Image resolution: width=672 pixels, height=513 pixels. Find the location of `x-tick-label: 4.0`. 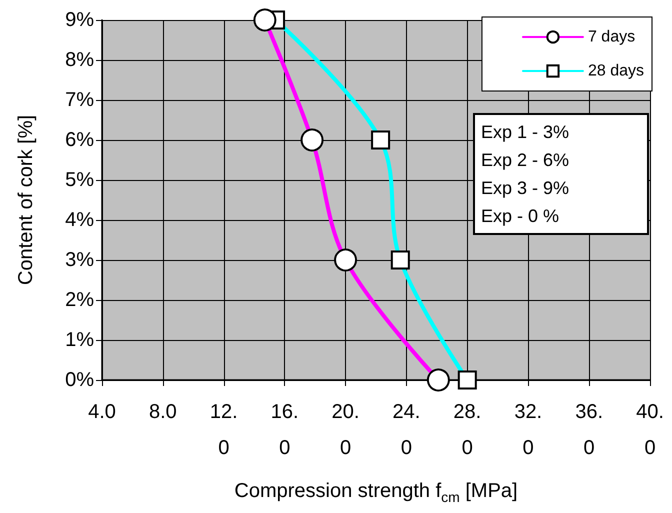

x-tick-label: 4.0 is located at coordinates (102, 412).